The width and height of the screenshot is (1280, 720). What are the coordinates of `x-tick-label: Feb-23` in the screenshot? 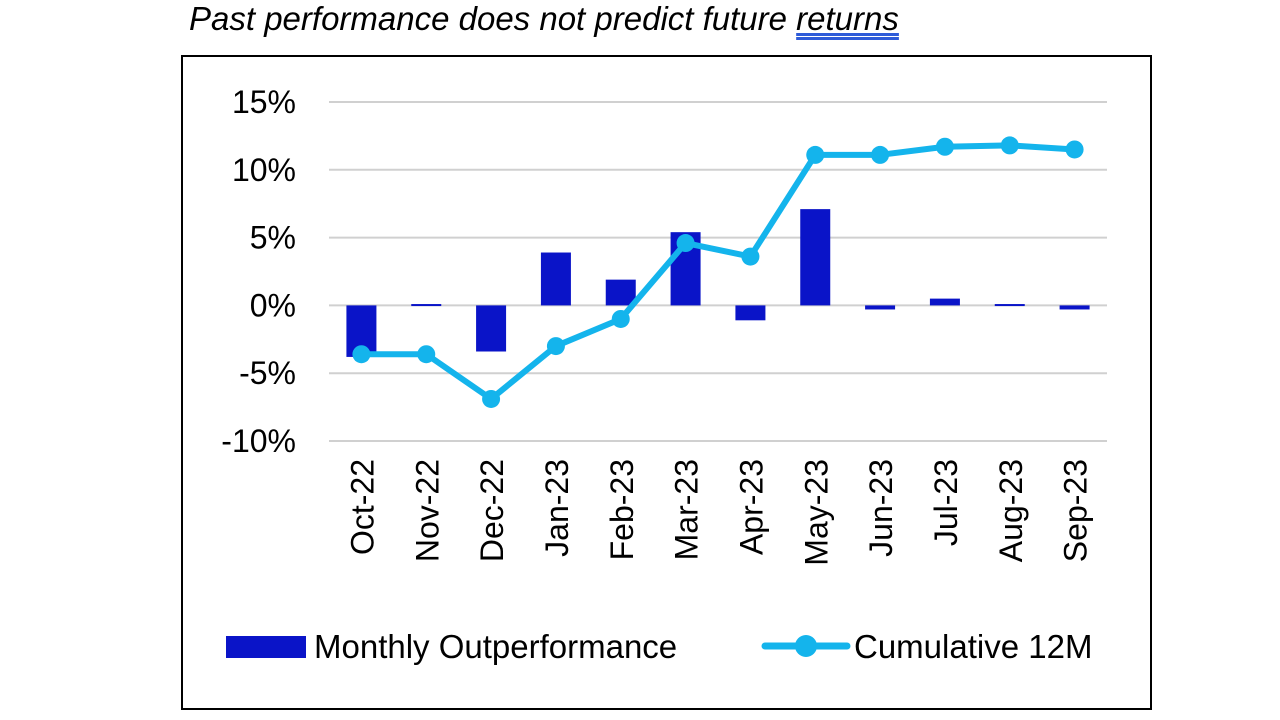 It's located at (622, 509).